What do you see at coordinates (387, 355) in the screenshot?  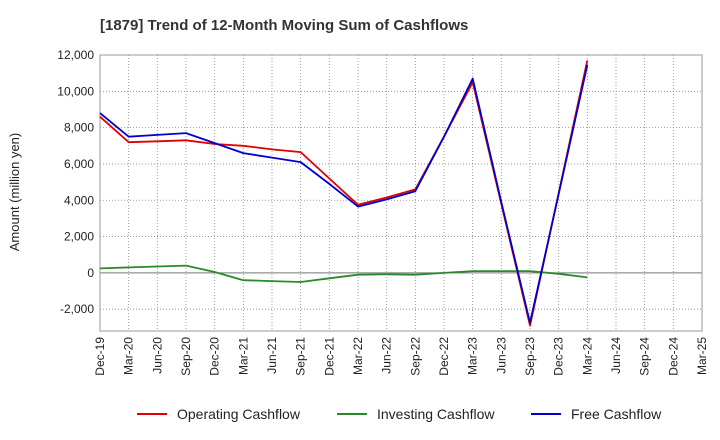 I see `x-tick-label: Jun-22` at bounding box center [387, 355].